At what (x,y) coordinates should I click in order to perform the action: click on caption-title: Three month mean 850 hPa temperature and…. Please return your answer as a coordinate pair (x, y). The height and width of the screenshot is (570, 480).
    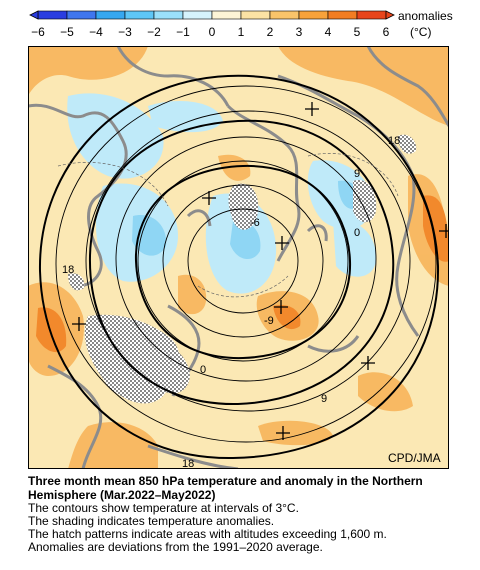
    Looking at the image, I should click on (225, 488).